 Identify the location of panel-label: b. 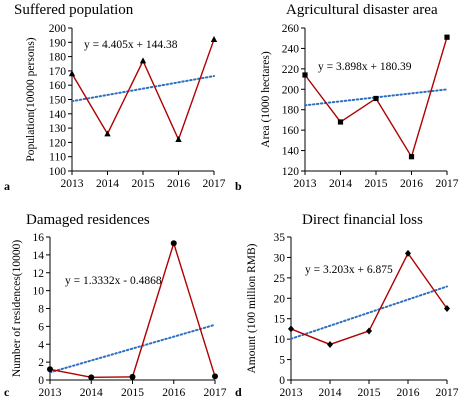
(238, 186).